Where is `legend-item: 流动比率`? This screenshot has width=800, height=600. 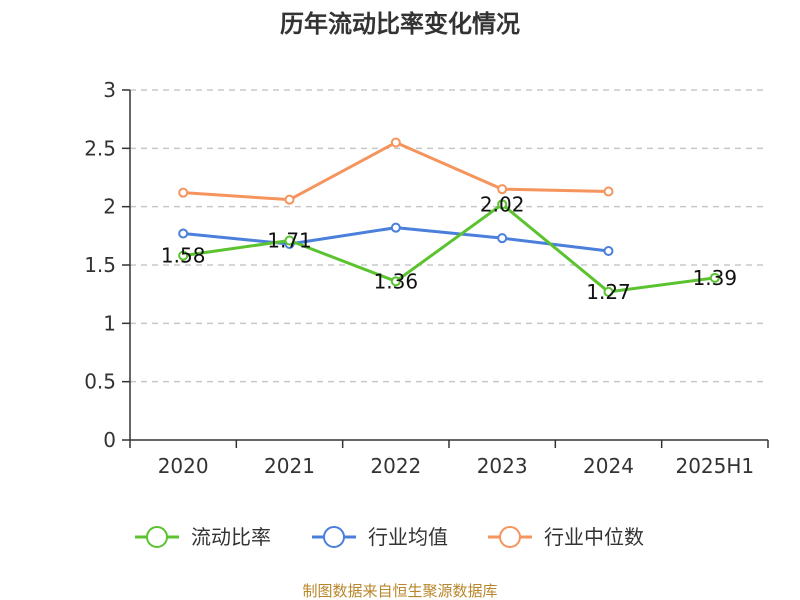 legend-item: 流动比率 is located at coordinates (203, 537).